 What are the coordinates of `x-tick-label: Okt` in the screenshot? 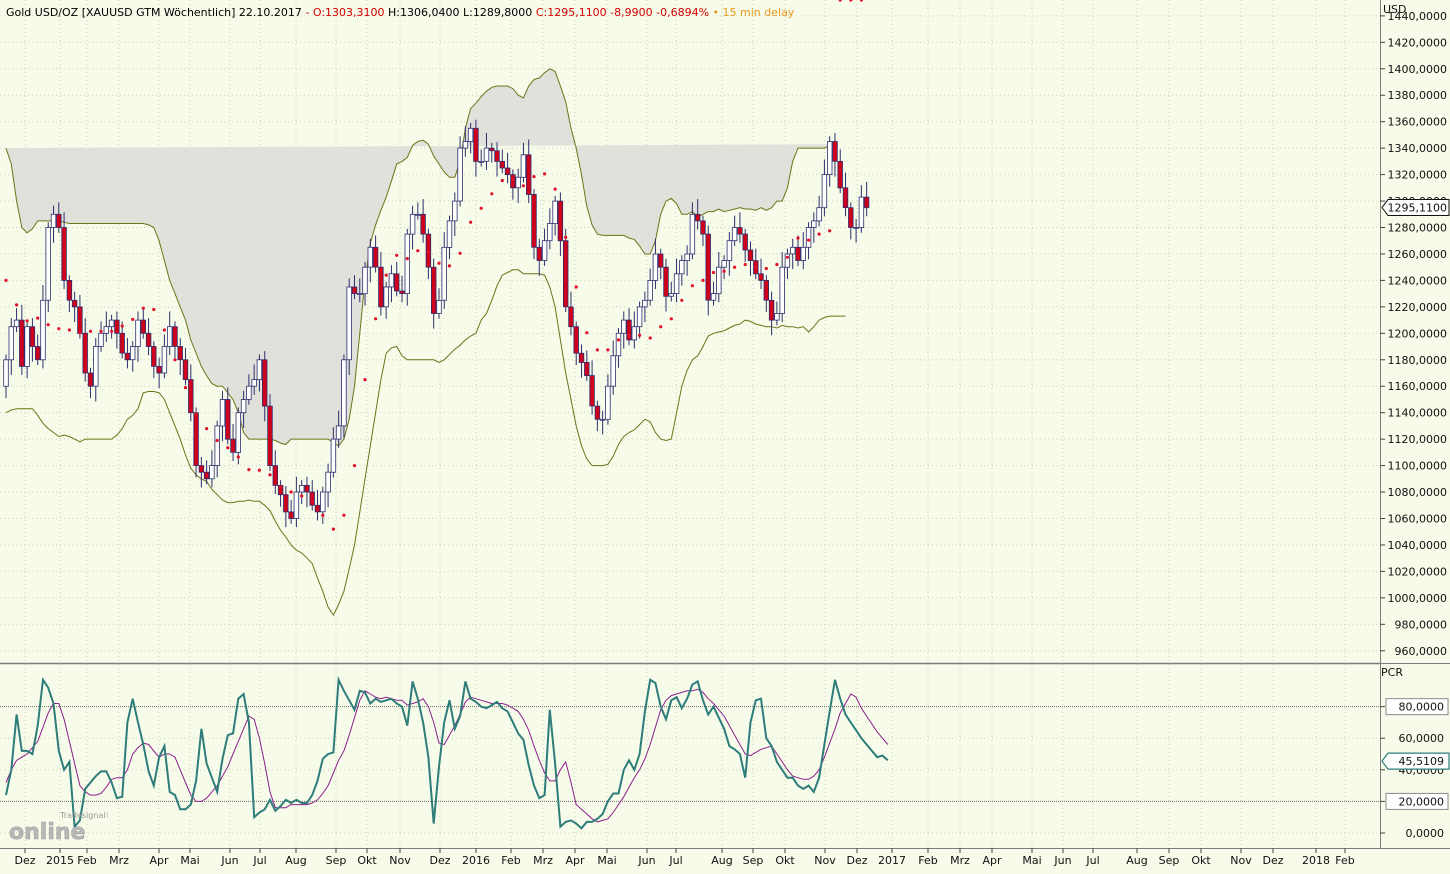 It's located at (1201, 860).